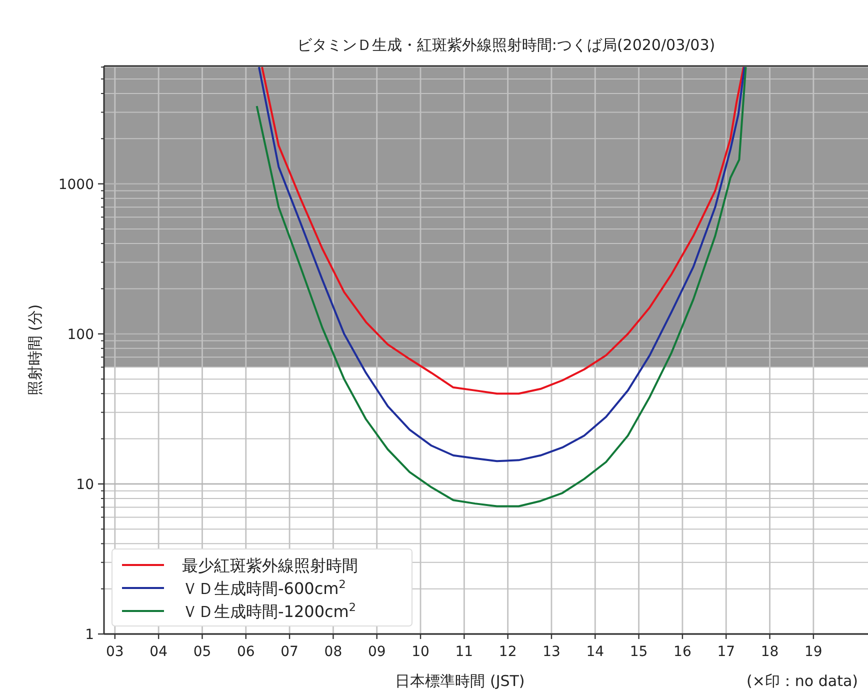  Describe the element at coordinates (639, 652) in the screenshot. I see `x-tick-label: 15` at that location.